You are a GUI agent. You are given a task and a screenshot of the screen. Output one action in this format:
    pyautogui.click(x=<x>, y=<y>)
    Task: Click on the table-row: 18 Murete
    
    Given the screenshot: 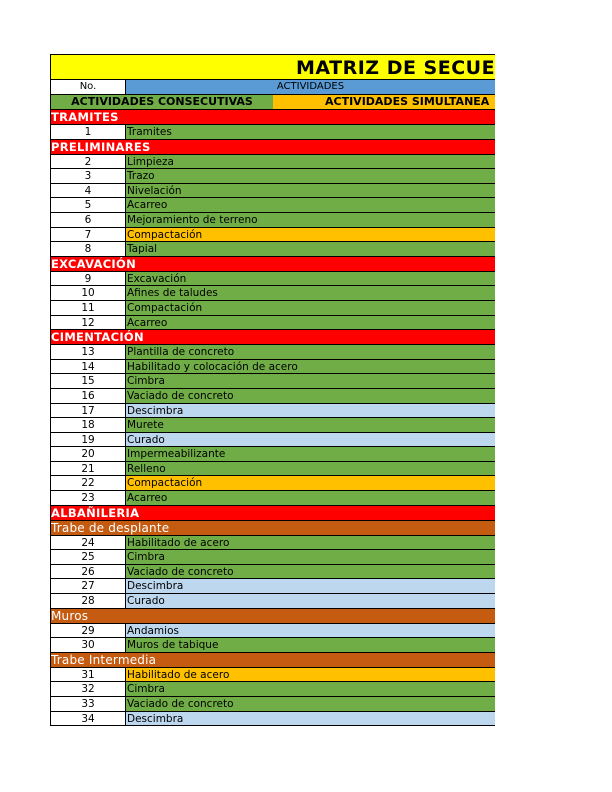 What is the action you would take?
    pyautogui.click(x=272, y=425)
    